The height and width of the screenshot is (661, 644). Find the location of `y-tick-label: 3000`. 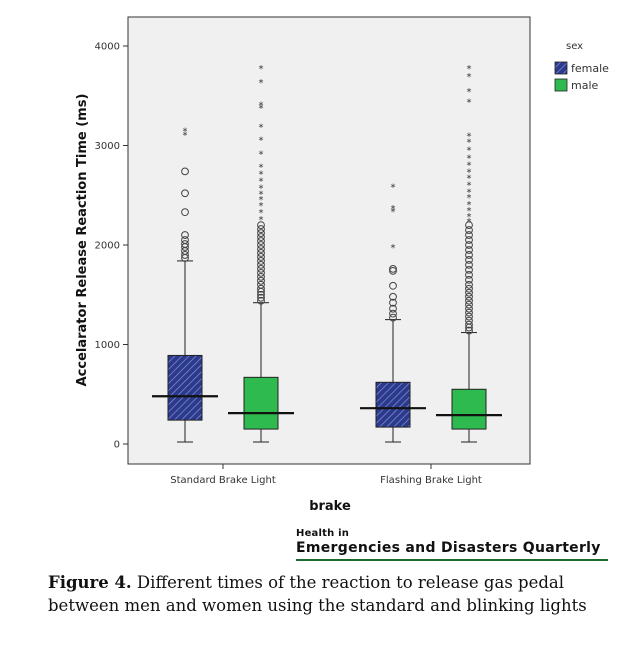

y-tick-label: 3000 is located at coordinates (107, 146).